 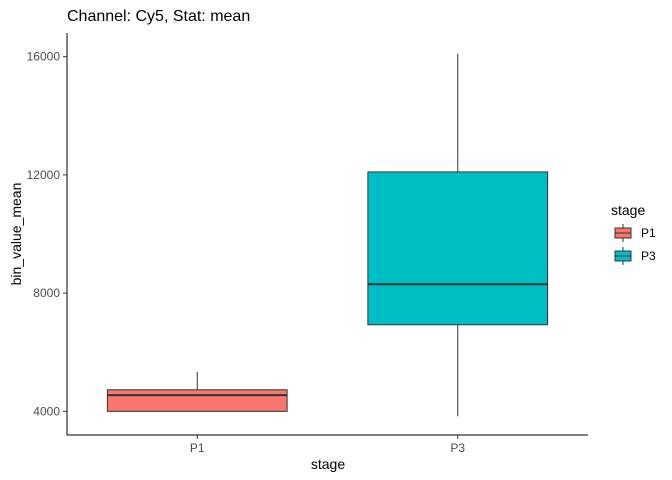 I want to click on legend-label-p1: P1, so click(x=648, y=233).